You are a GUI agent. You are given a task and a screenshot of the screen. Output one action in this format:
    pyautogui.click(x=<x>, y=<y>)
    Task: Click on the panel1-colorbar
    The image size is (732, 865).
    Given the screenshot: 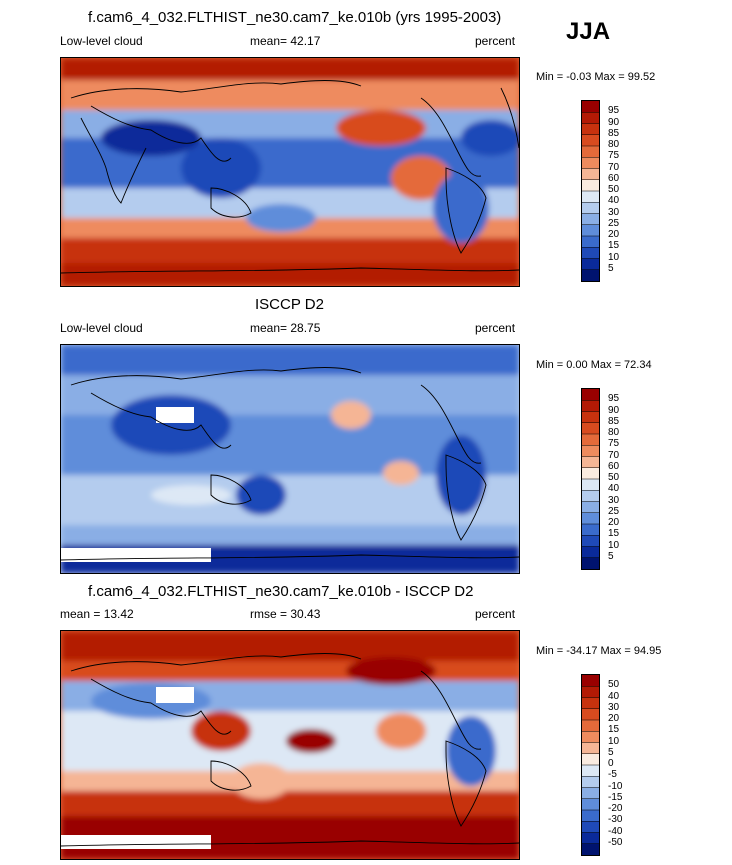 What is the action you would take?
    pyautogui.click(x=590, y=191)
    